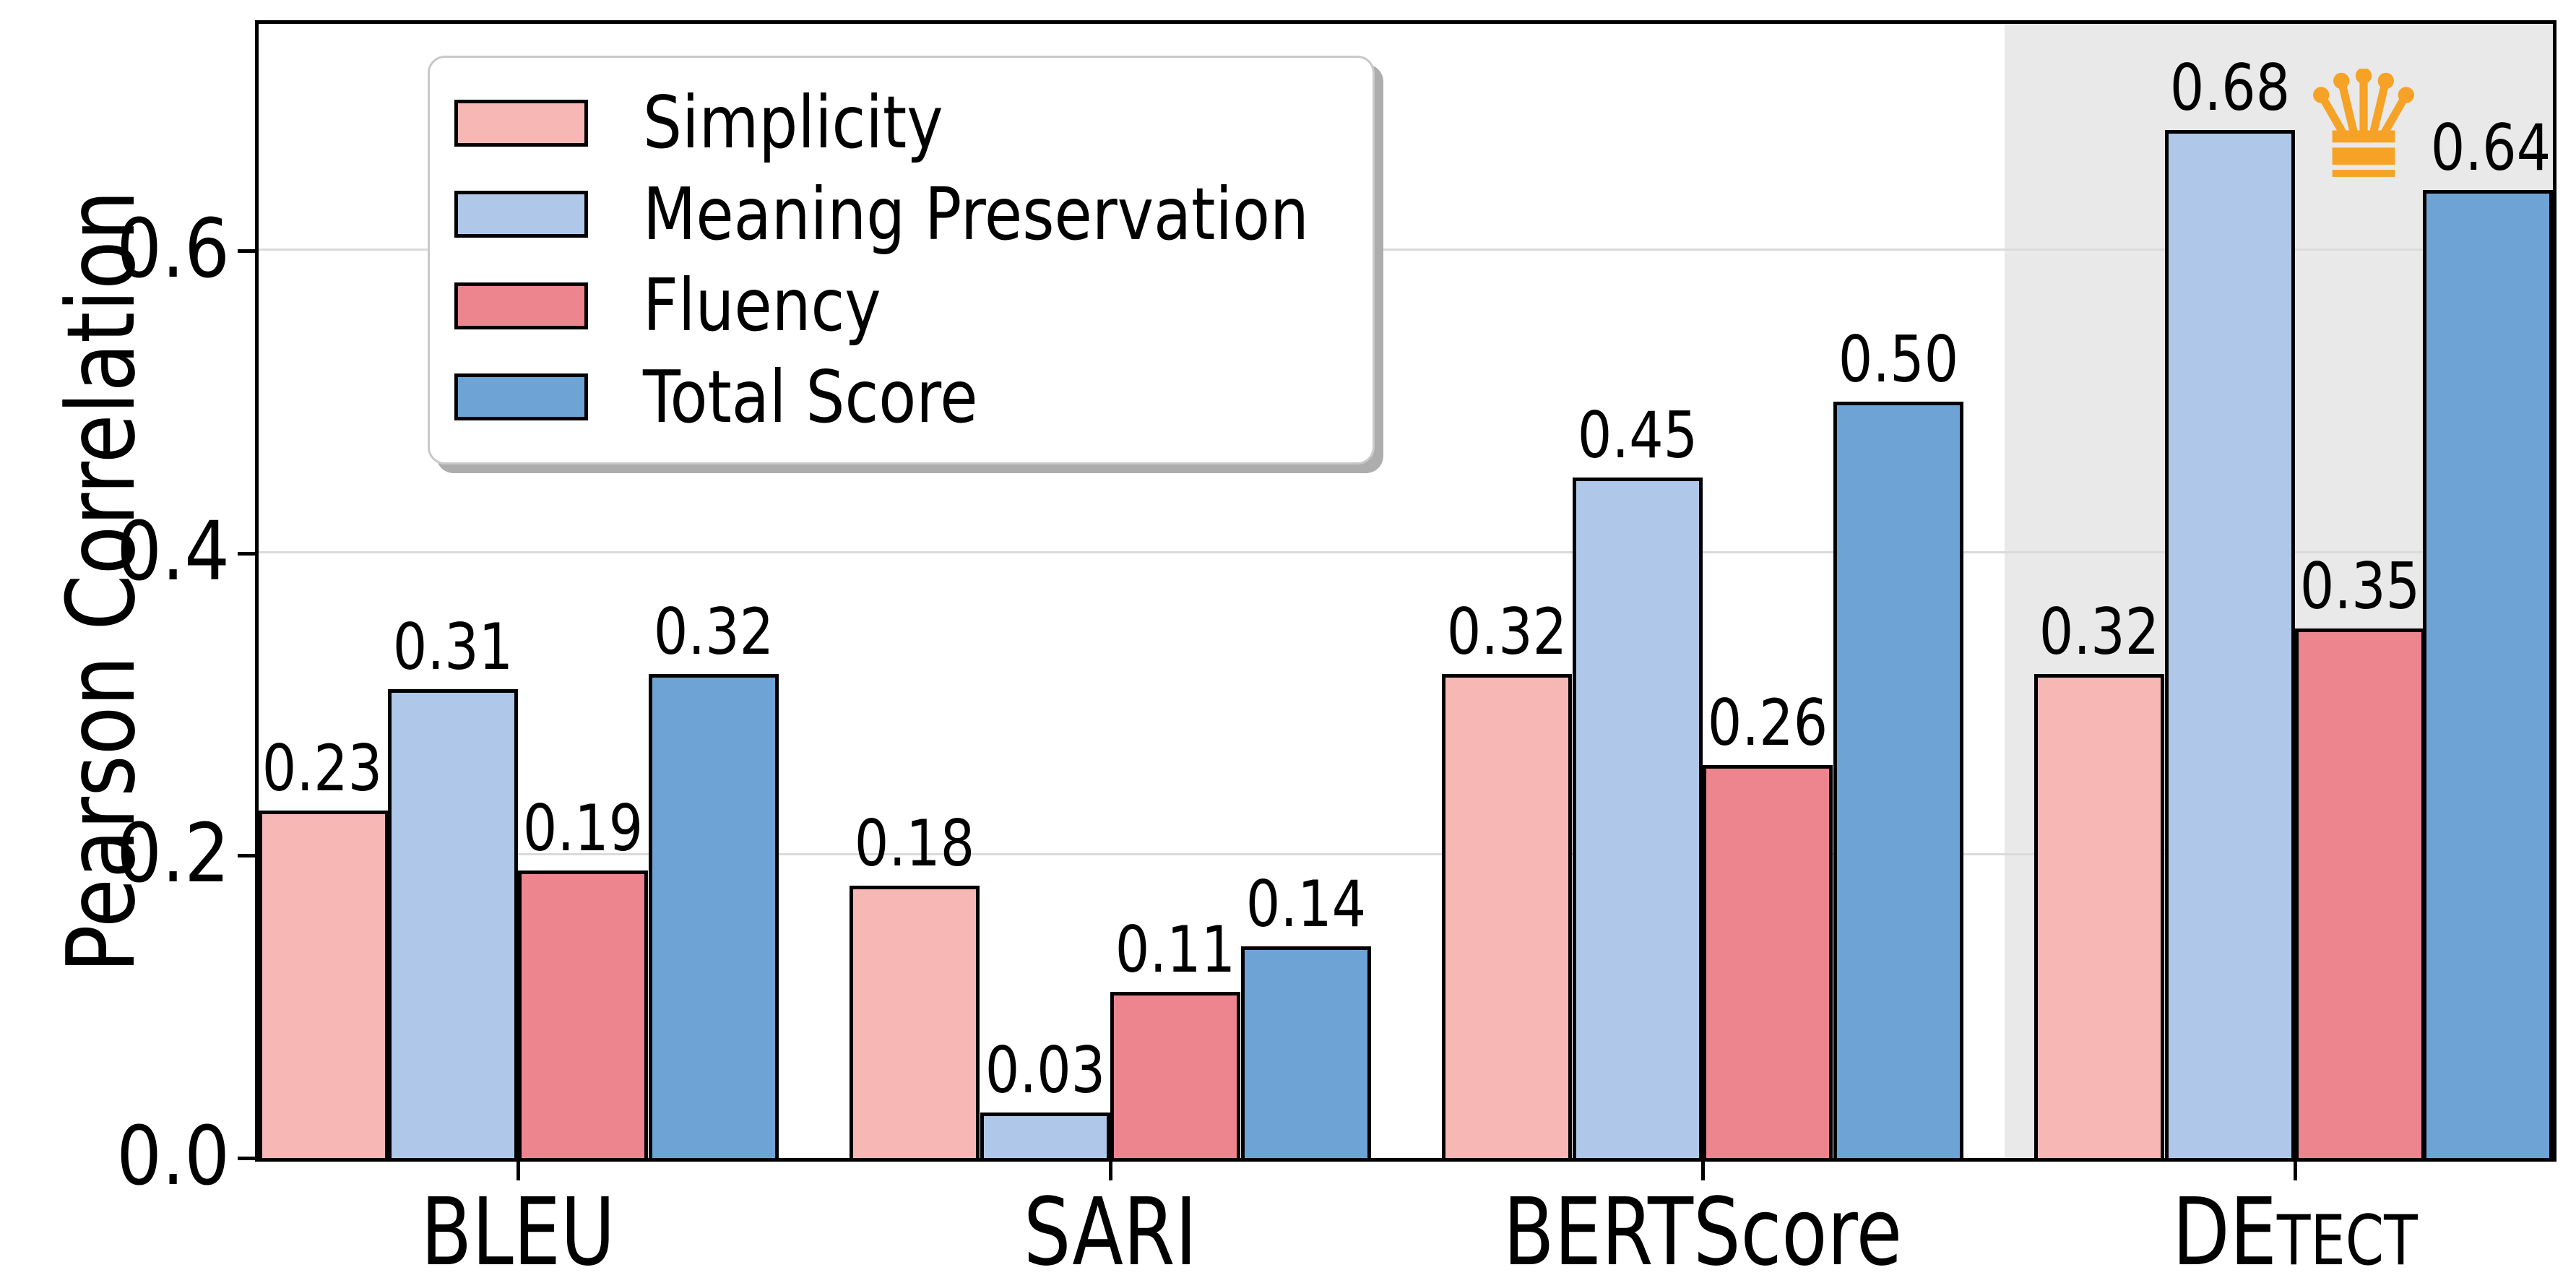 The width and height of the screenshot is (2576, 1283). What do you see at coordinates (173, 1157) in the screenshot?
I see `y-tick-label-0.0: 0.0` at bounding box center [173, 1157].